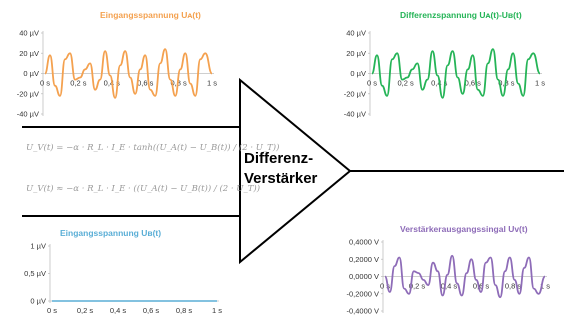 The height and width of the screenshot is (321, 564). I want to click on y-tick-label: 1 µV, so click(38, 246).